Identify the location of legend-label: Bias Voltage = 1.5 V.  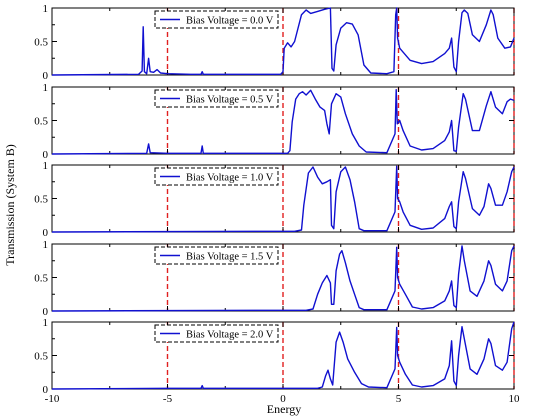
(230, 257).